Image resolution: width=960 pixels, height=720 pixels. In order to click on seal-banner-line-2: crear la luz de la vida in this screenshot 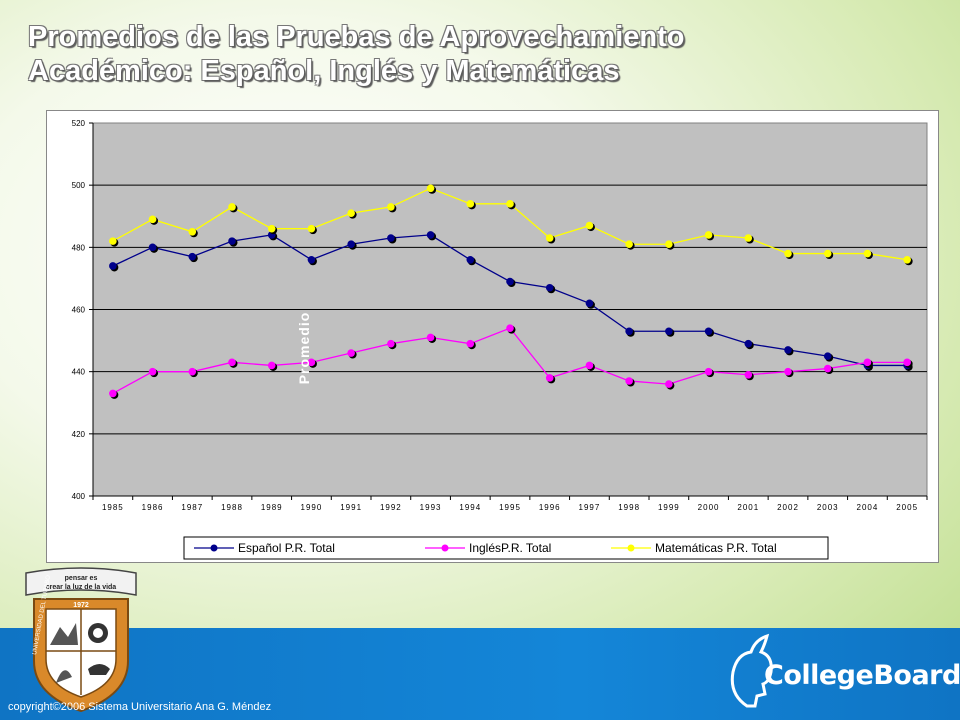, I will do `click(81, 587)`.